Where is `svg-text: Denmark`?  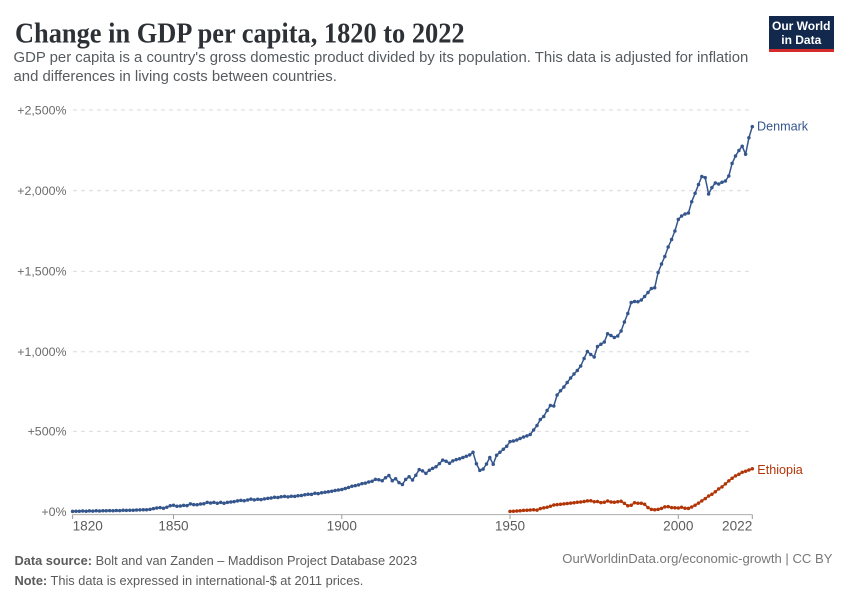
svg-text: Denmark is located at coordinates (783, 127).